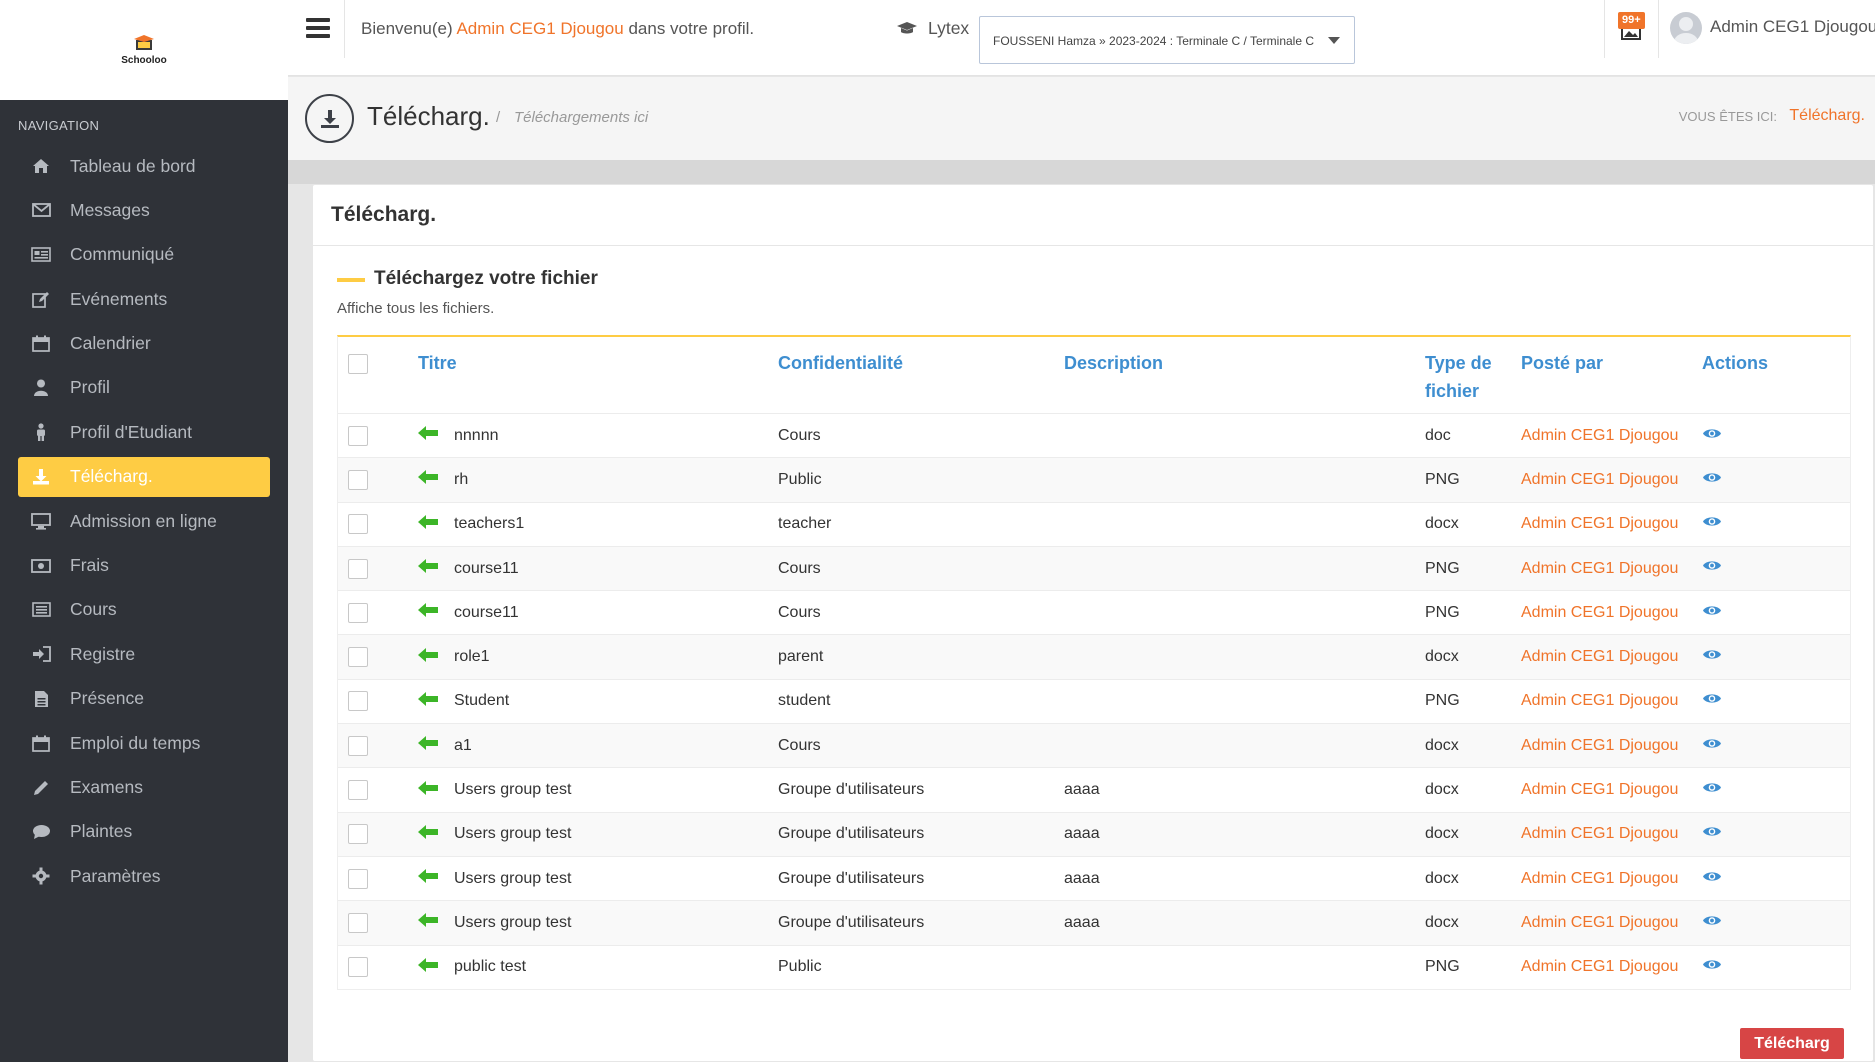  What do you see at coordinates (144, 432) in the screenshot?
I see `sidebar-item: Profil d'Etudiant` at bounding box center [144, 432].